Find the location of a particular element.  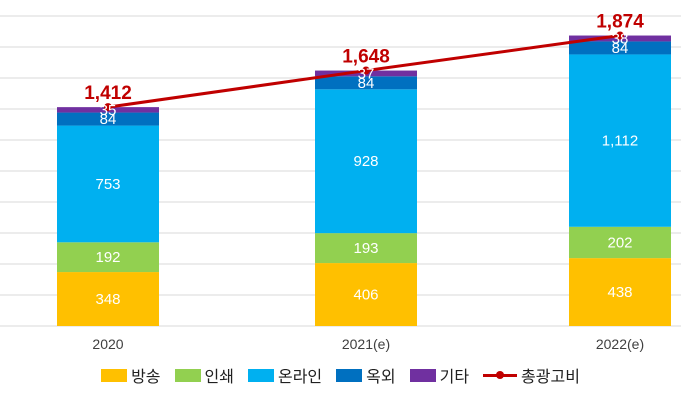

segment-value-label: 438 is located at coordinates (619, 292).